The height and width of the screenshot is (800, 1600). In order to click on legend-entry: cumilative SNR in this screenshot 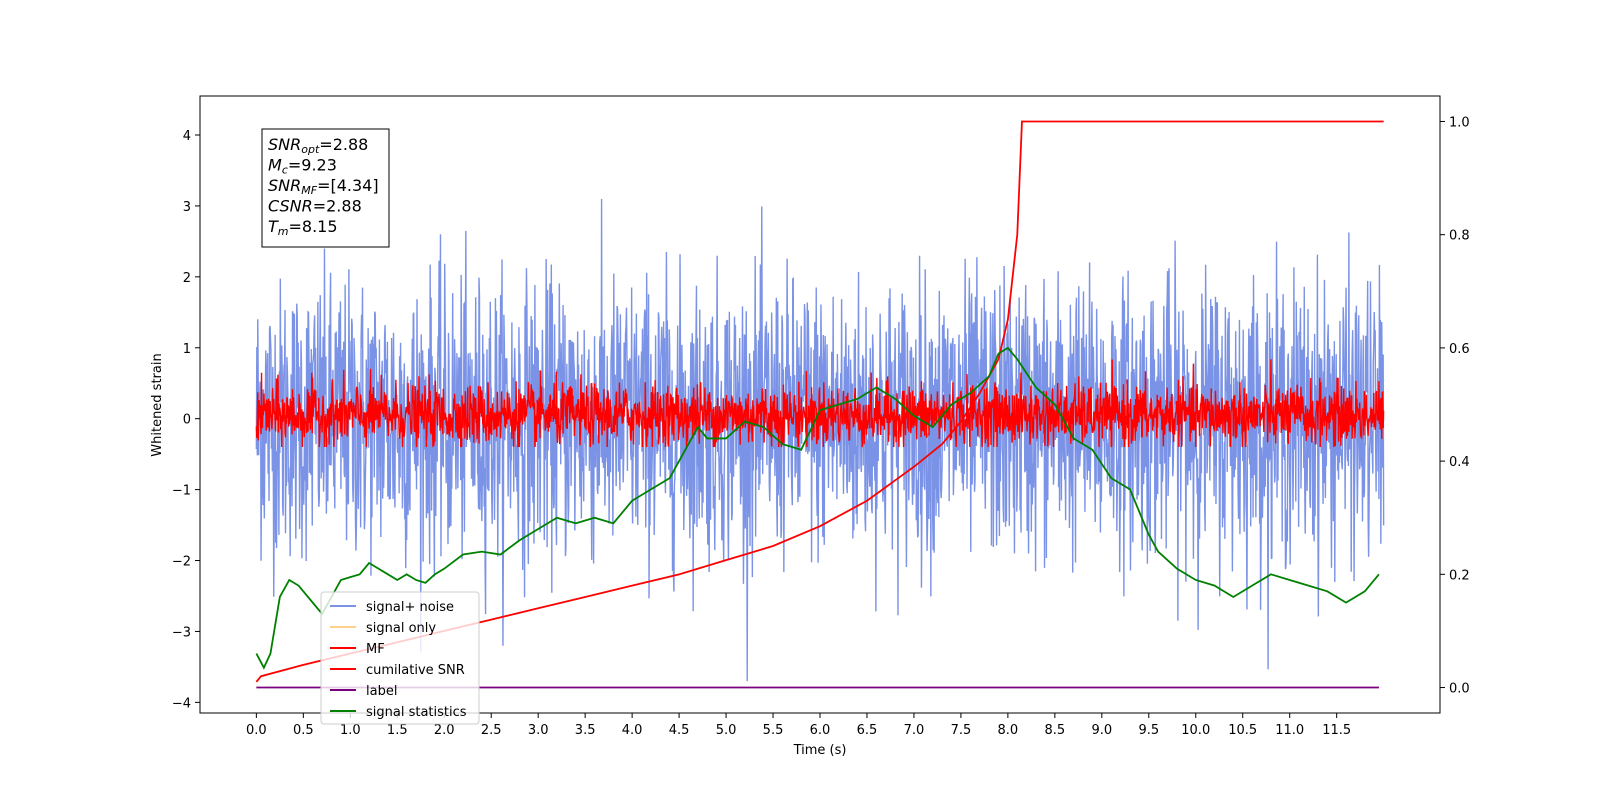, I will do `click(415, 670)`.